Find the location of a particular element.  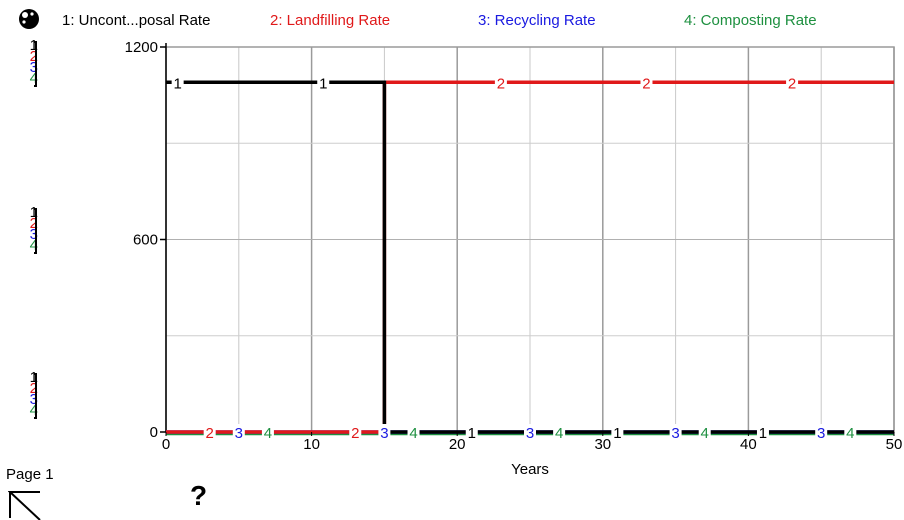

legend-item-2: 2: Landfilling Rate is located at coordinates (330, 20).